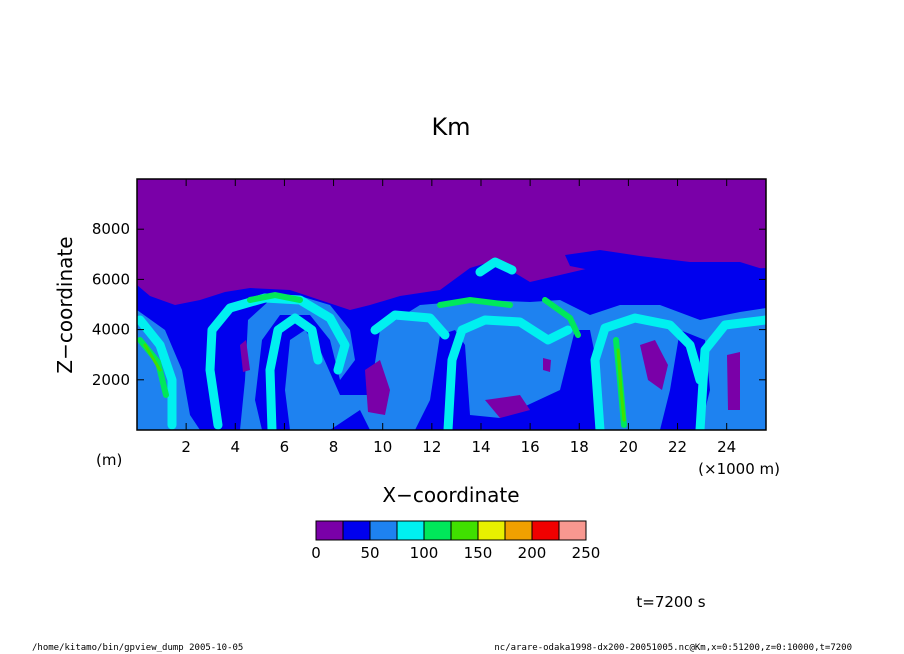 This screenshot has height=654, width=904. What do you see at coordinates (316, 553) in the screenshot?
I see `colorbar-tick-label: 0` at bounding box center [316, 553].